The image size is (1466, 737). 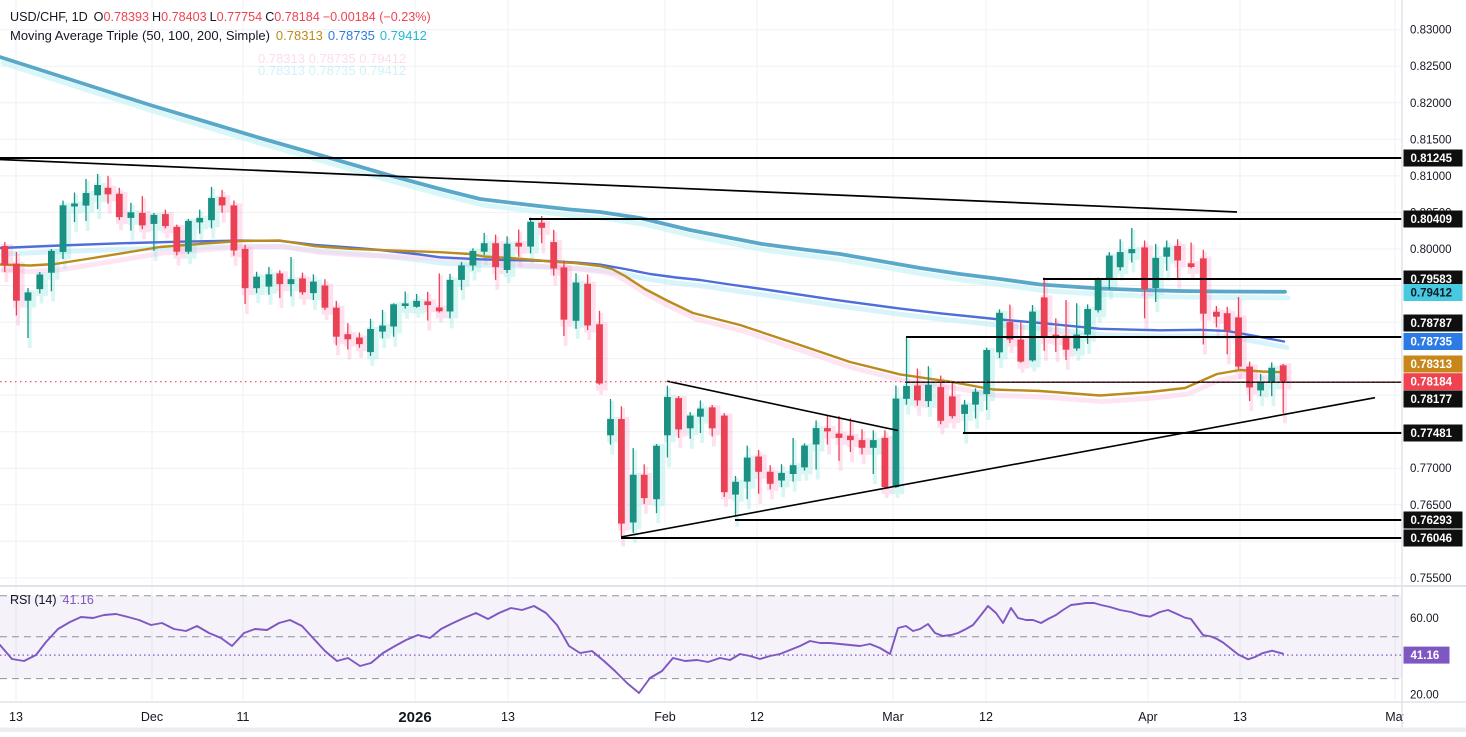 I want to click on svg-text: 0.78177, so click(x=1432, y=400).